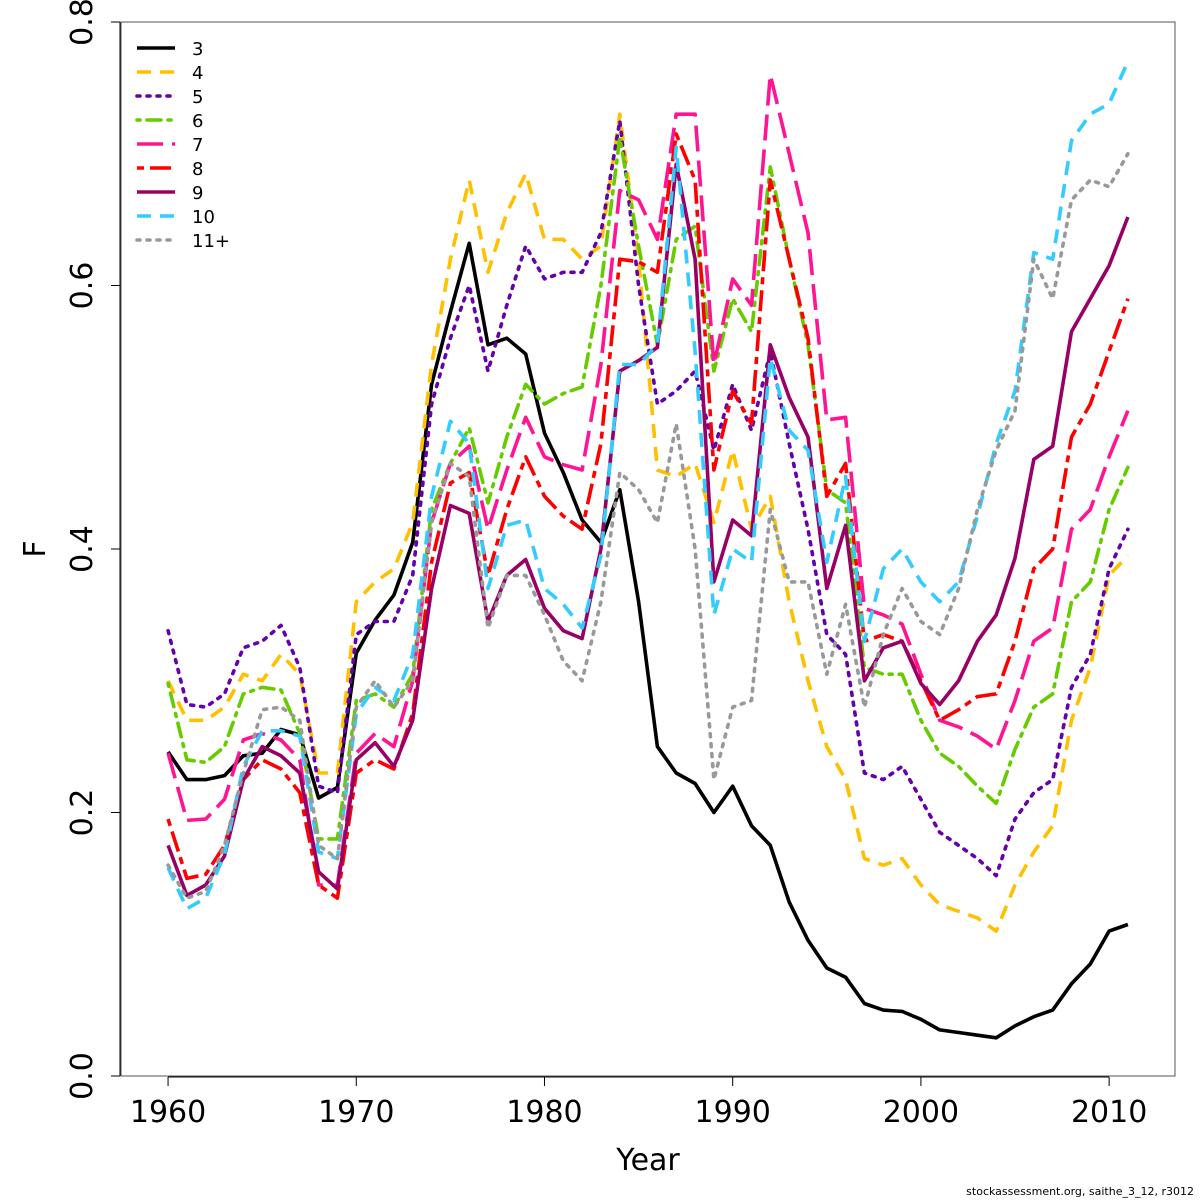 The width and height of the screenshot is (1200, 1200). What do you see at coordinates (356, 1112) in the screenshot?
I see `x-tick-label: 1970` at bounding box center [356, 1112].